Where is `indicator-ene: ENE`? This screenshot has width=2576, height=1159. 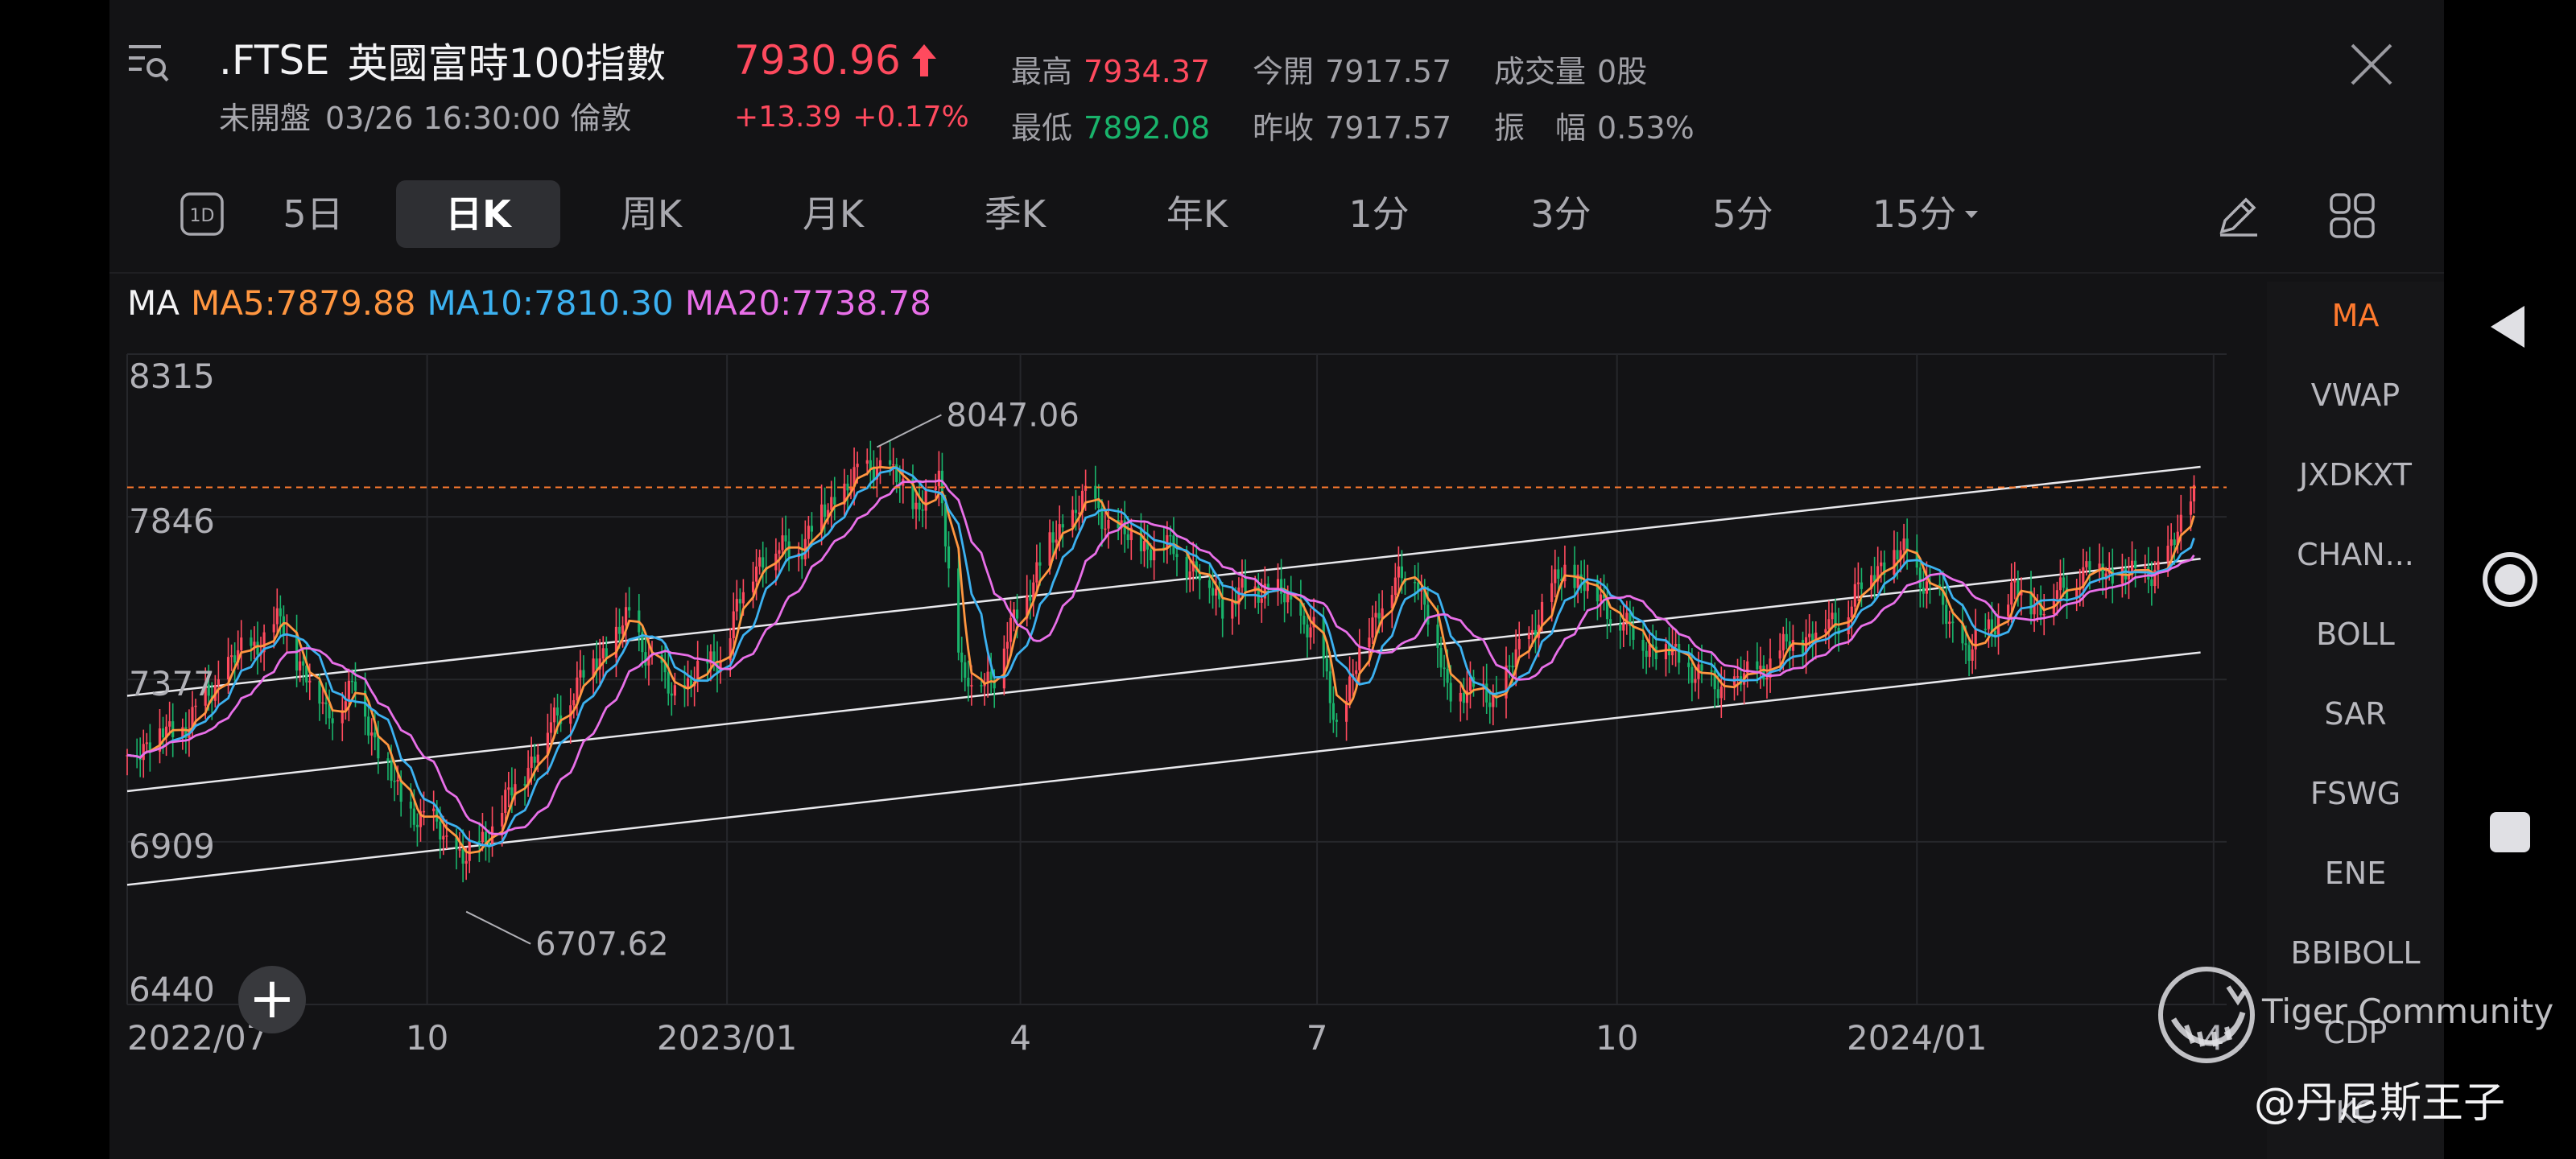 indicator-ene: ENE is located at coordinates (2355, 873).